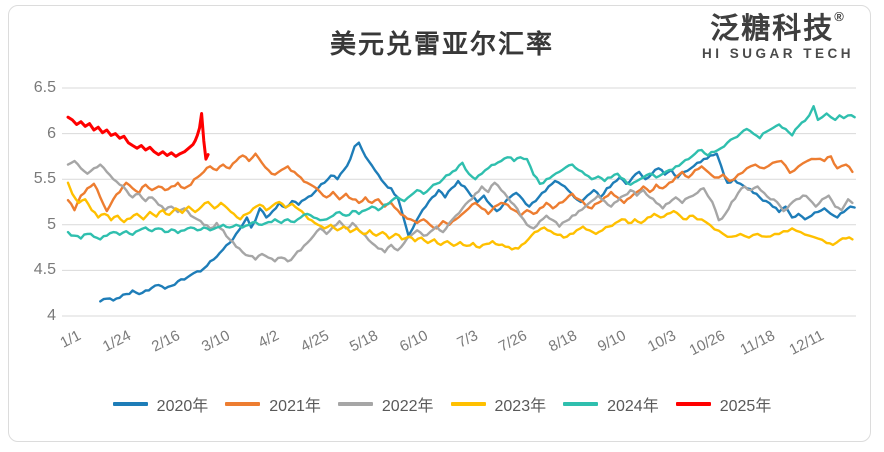 The width and height of the screenshot is (884, 452). Describe the element at coordinates (442, 404) in the screenshot. I see `chart-legend: 2020年 2021年 2022年 2023年 2024年 2025年` at that location.